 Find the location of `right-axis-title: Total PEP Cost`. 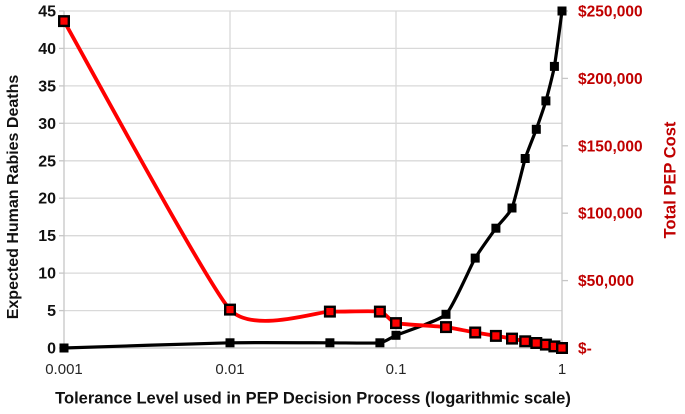

right-axis-title: Total PEP Cost is located at coordinates (670, 180).